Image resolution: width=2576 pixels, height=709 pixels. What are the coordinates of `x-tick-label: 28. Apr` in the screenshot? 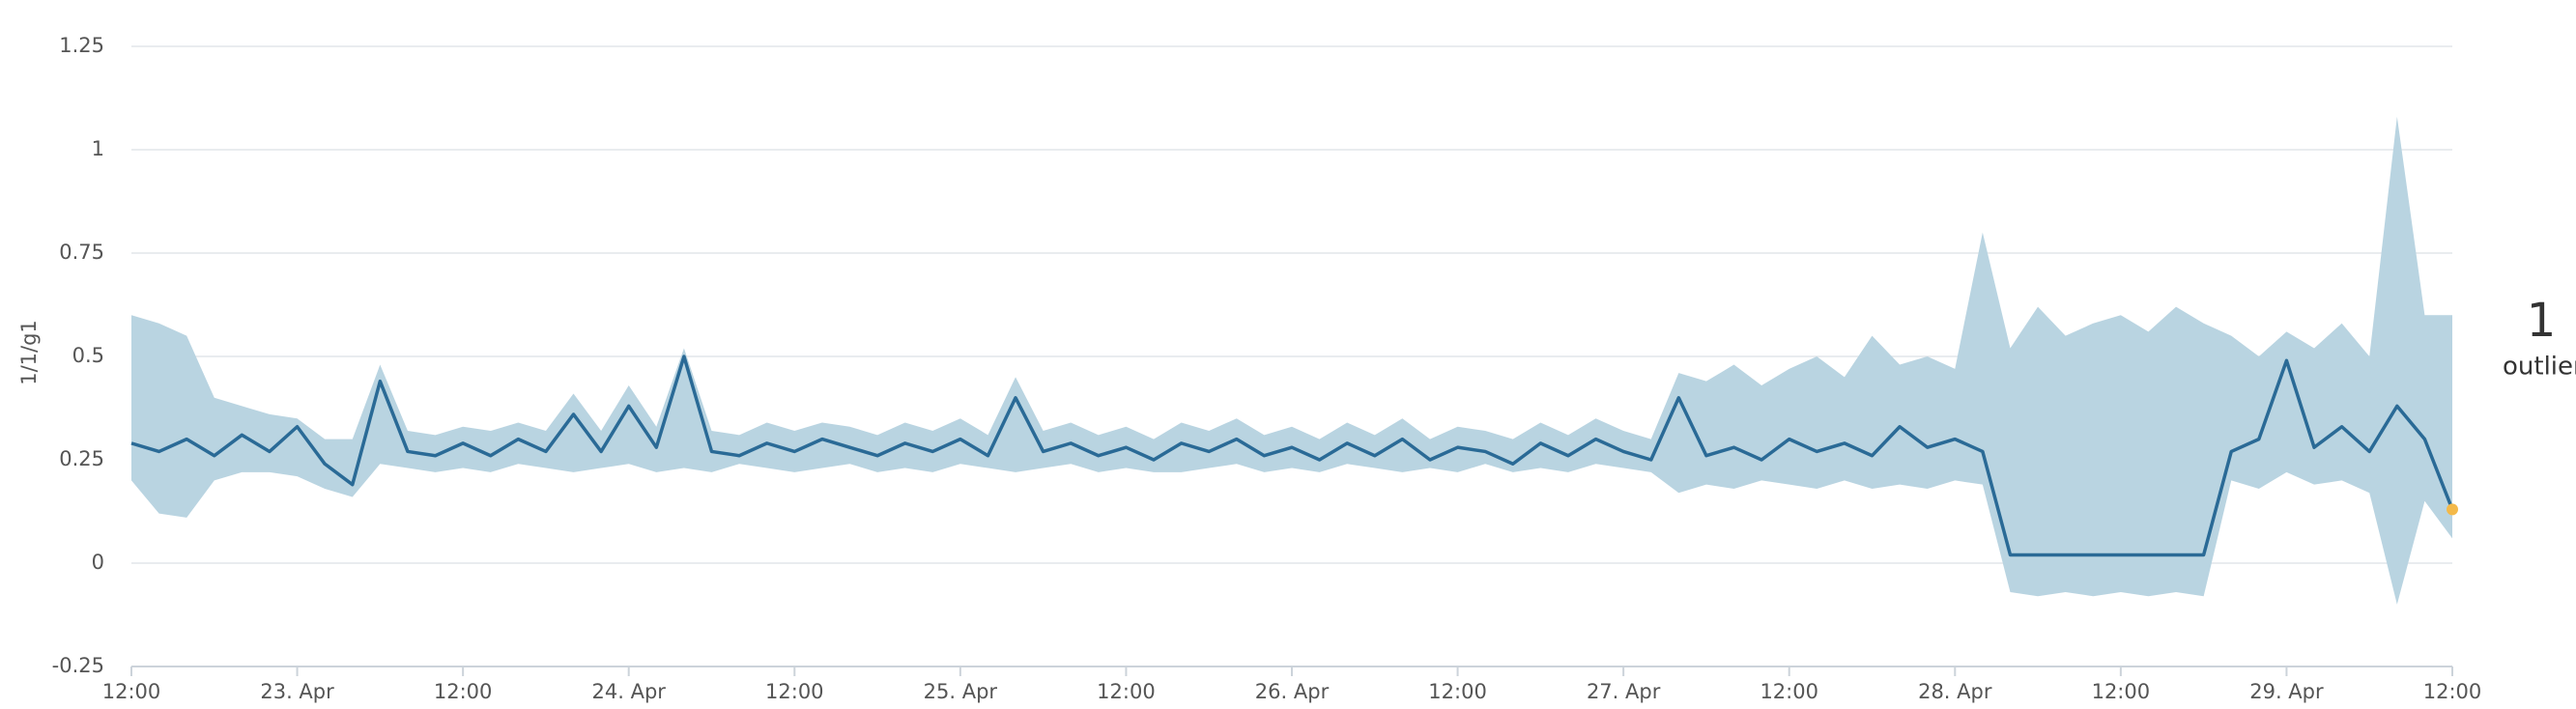 It's located at (1955, 691).